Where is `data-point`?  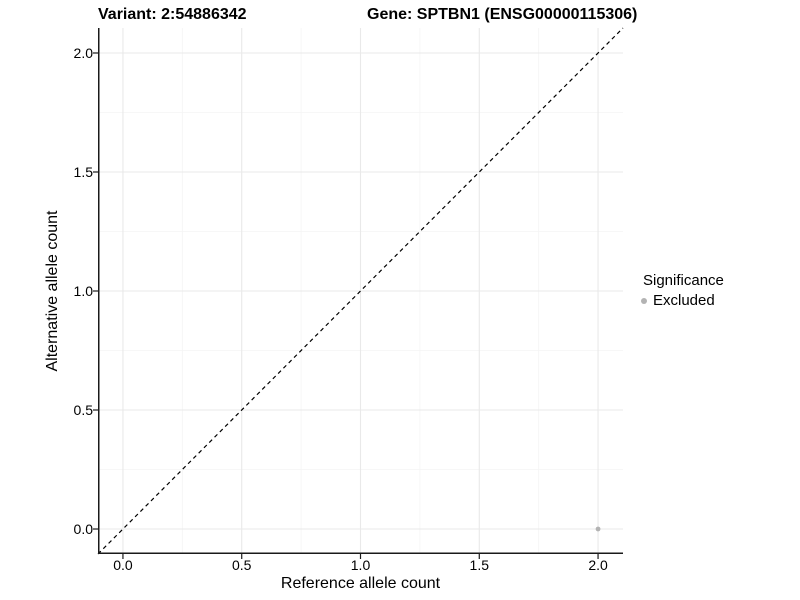 data-point is located at coordinates (598, 529).